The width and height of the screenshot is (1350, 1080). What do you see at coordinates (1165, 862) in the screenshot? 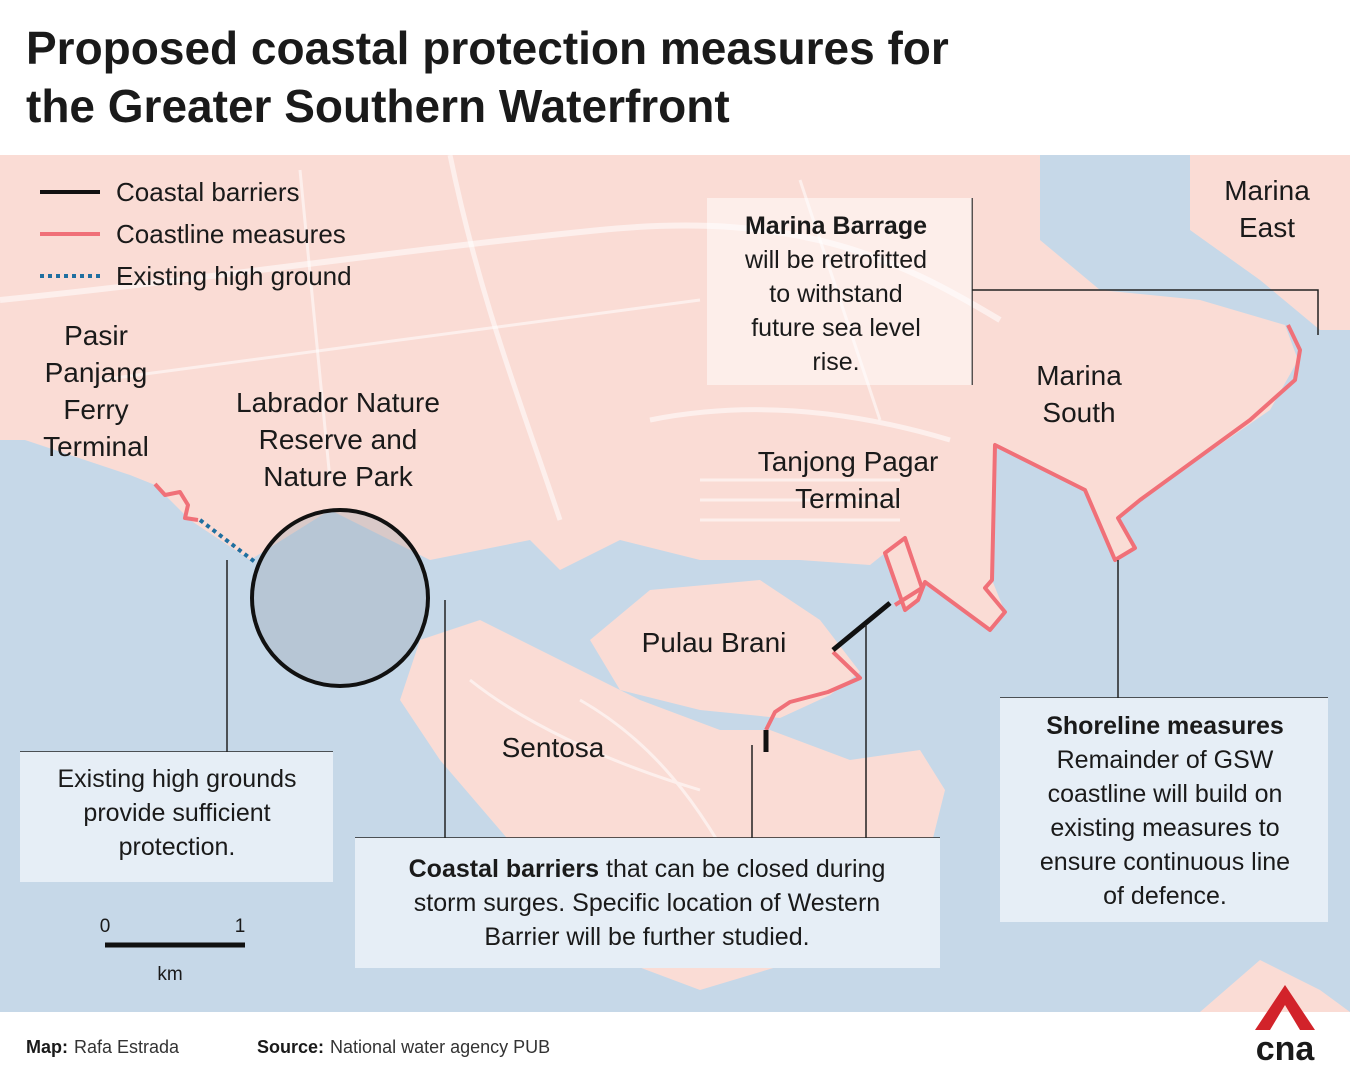
I see `callout-text: ensure continuous line` at bounding box center [1165, 862].